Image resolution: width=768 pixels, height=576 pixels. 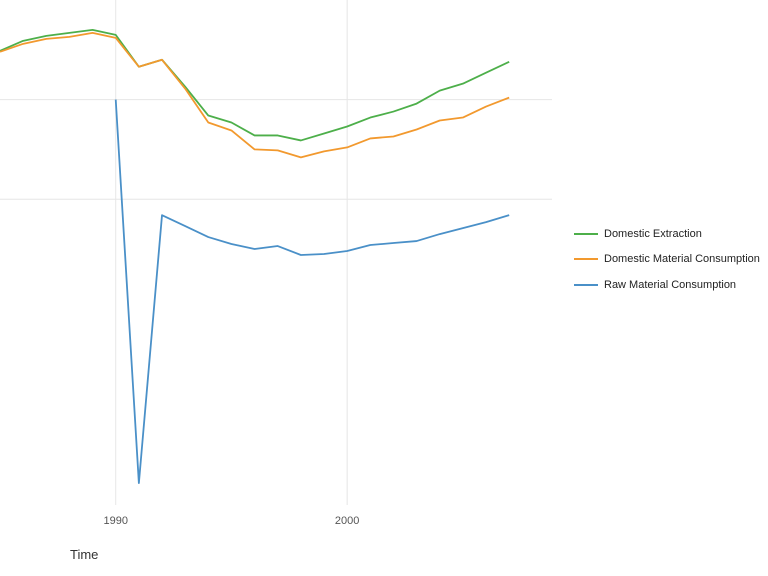 What do you see at coordinates (115, 521) in the screenshot?
I see `x-tick-label-1990: 1990` at bounding box center [115, 521].